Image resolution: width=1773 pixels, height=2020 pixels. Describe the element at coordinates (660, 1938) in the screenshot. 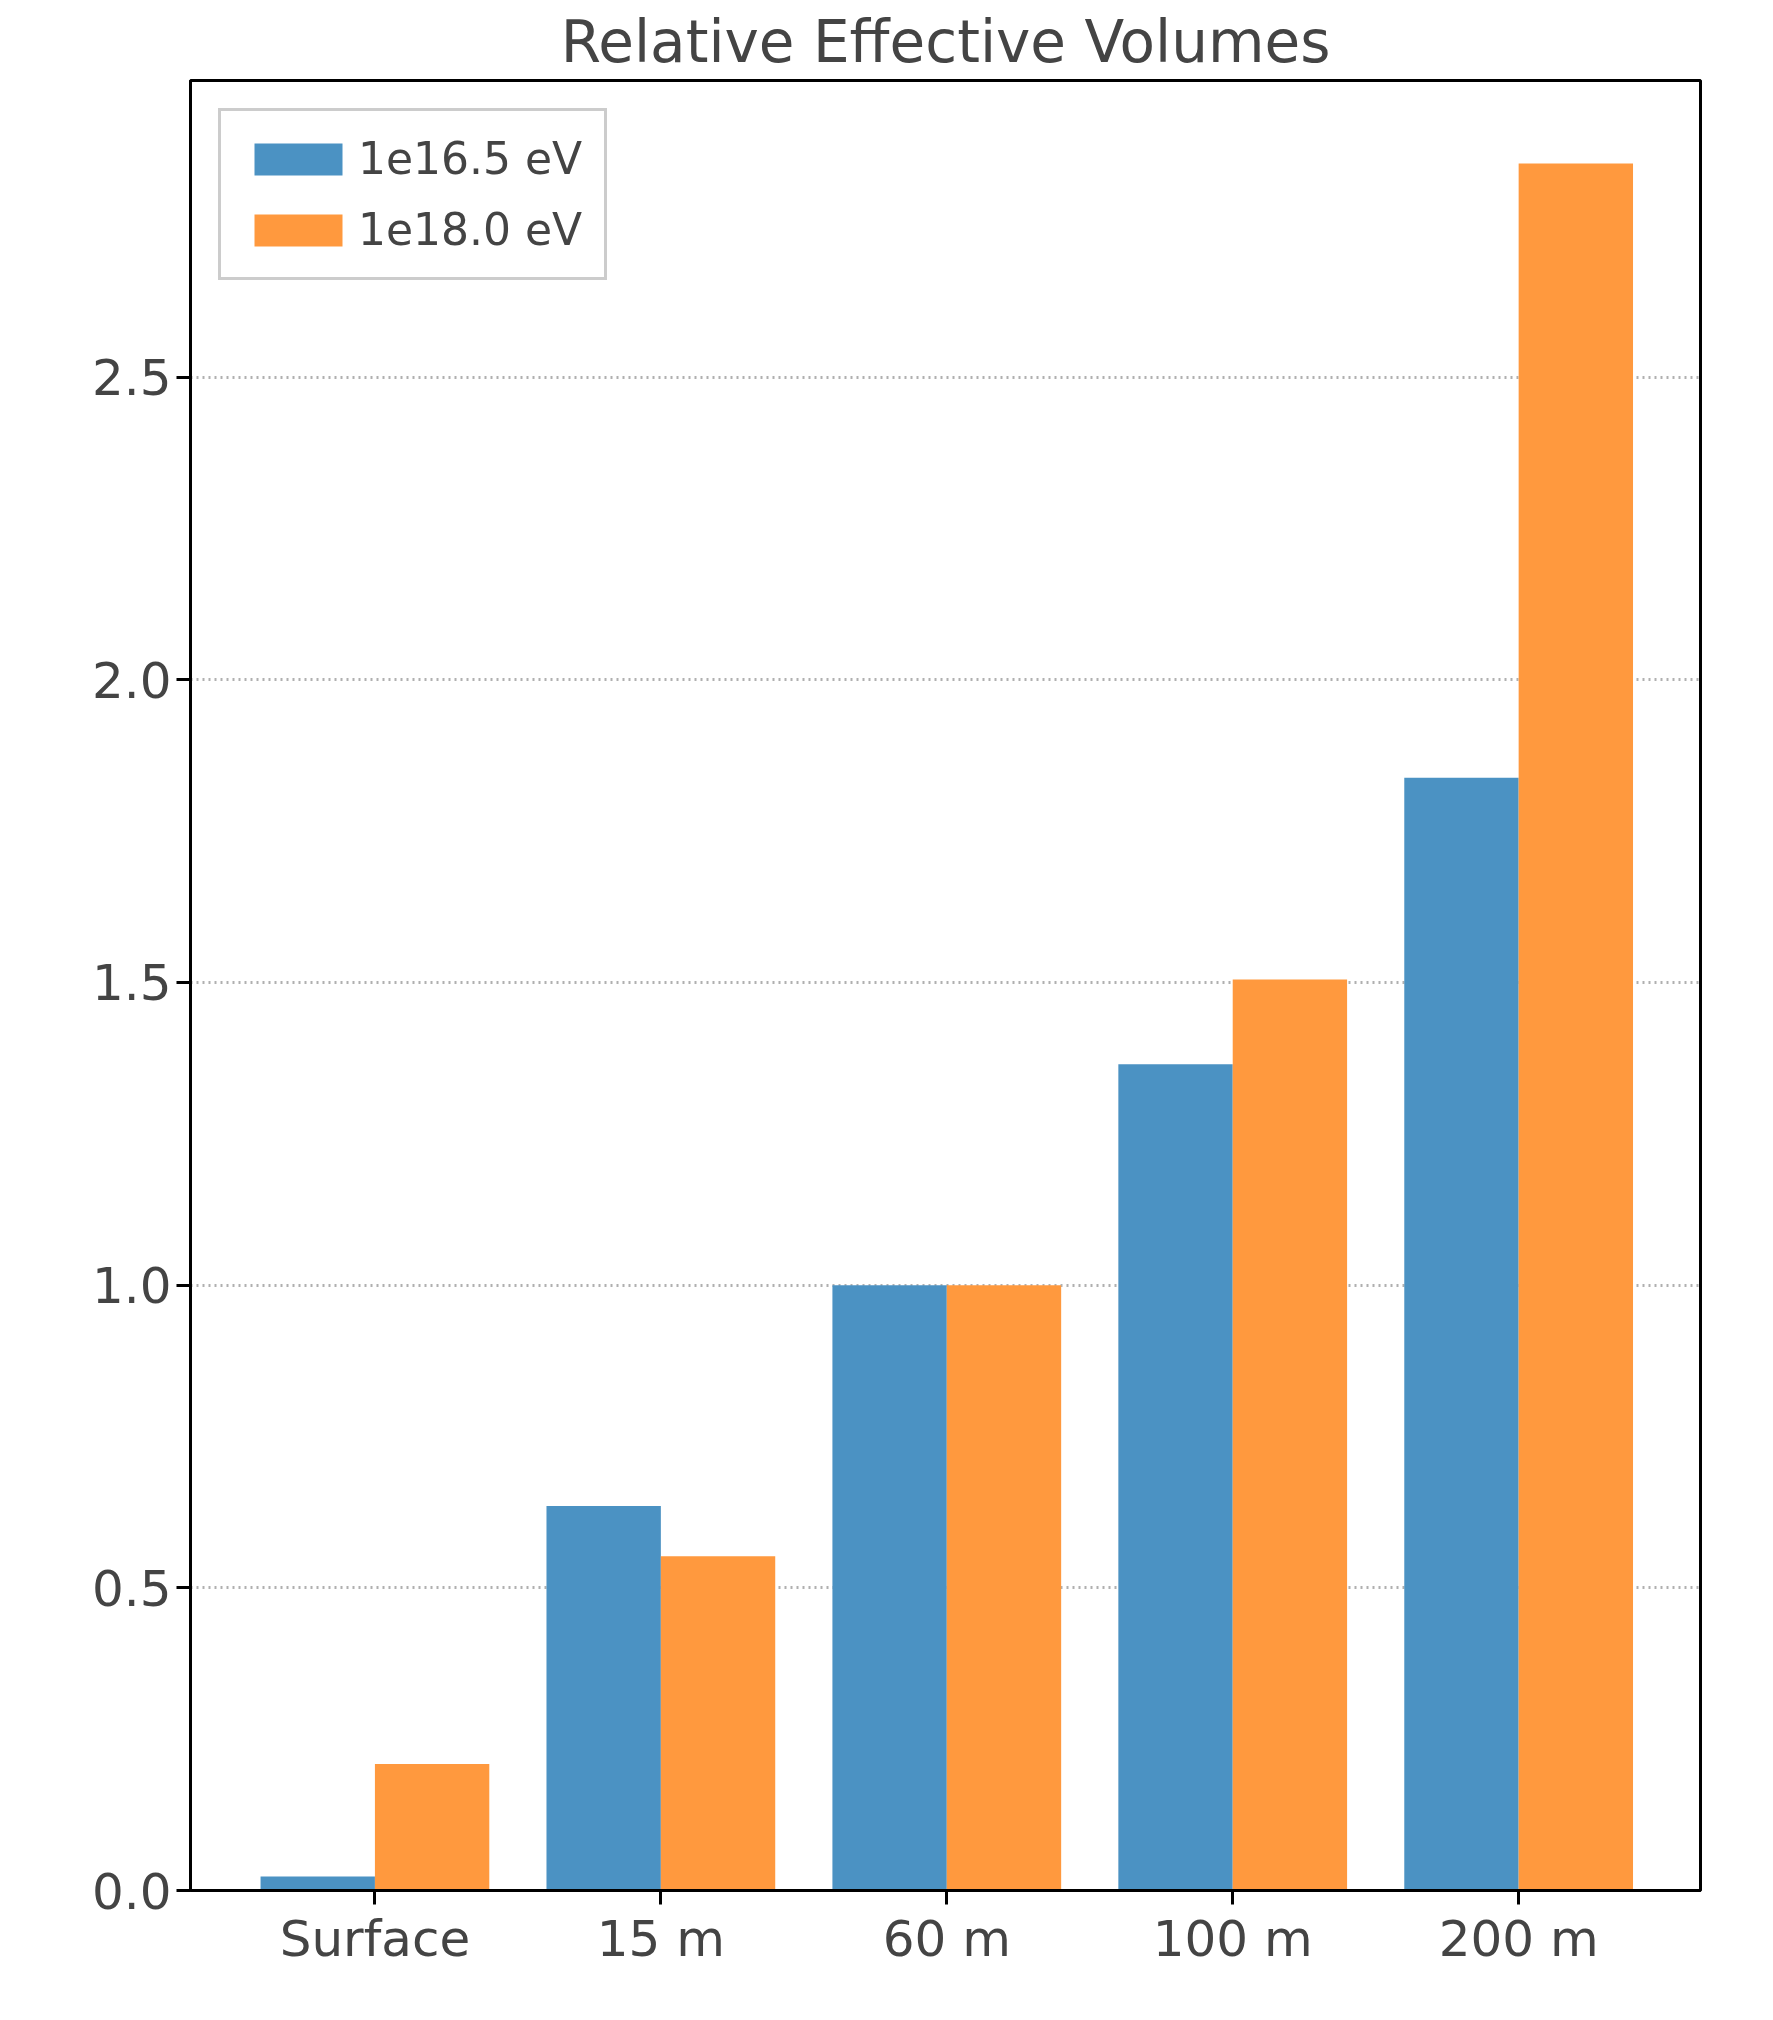

I see `x-tick-label: 15 m` at that location.